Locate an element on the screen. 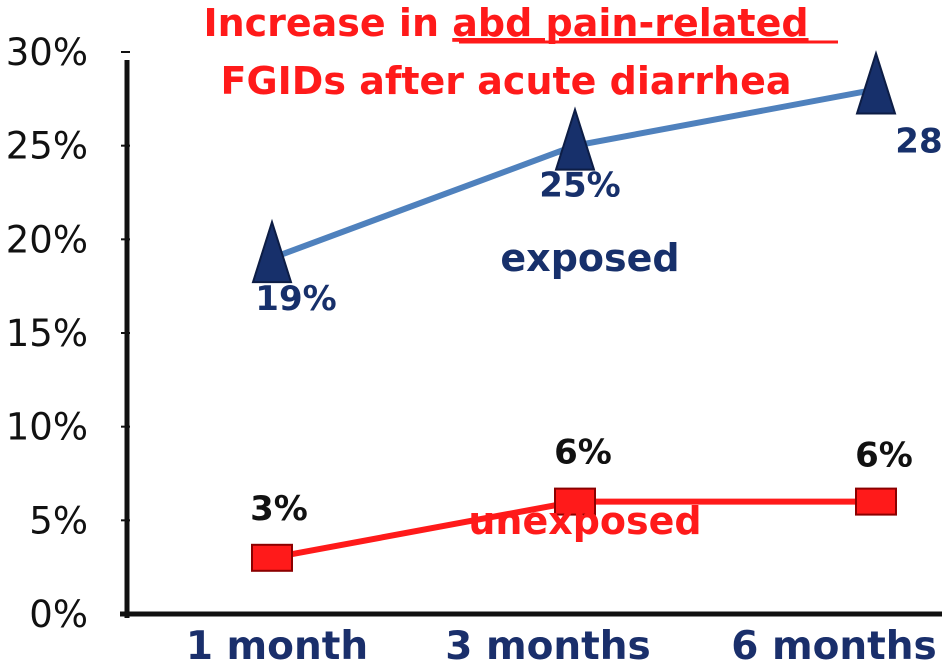 The height and width of the screenshot is (664, 942). exposed-series-name-label: exposed is located at coordinates (589, 258).